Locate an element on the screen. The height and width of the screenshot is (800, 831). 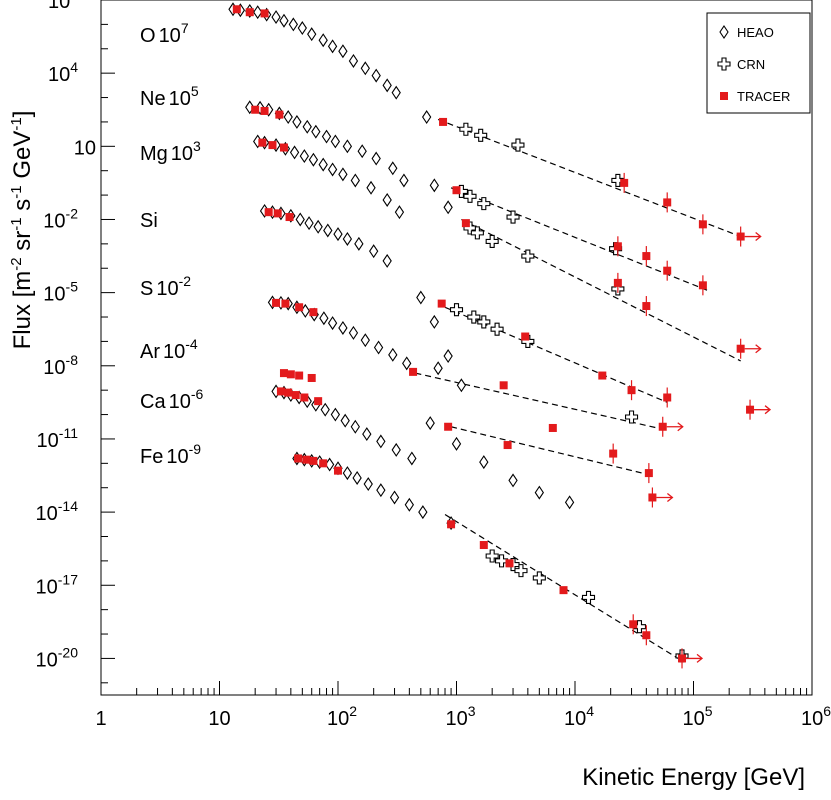
y-tick-label: 10⁻²⁰ is located at coordinates (57, 657).